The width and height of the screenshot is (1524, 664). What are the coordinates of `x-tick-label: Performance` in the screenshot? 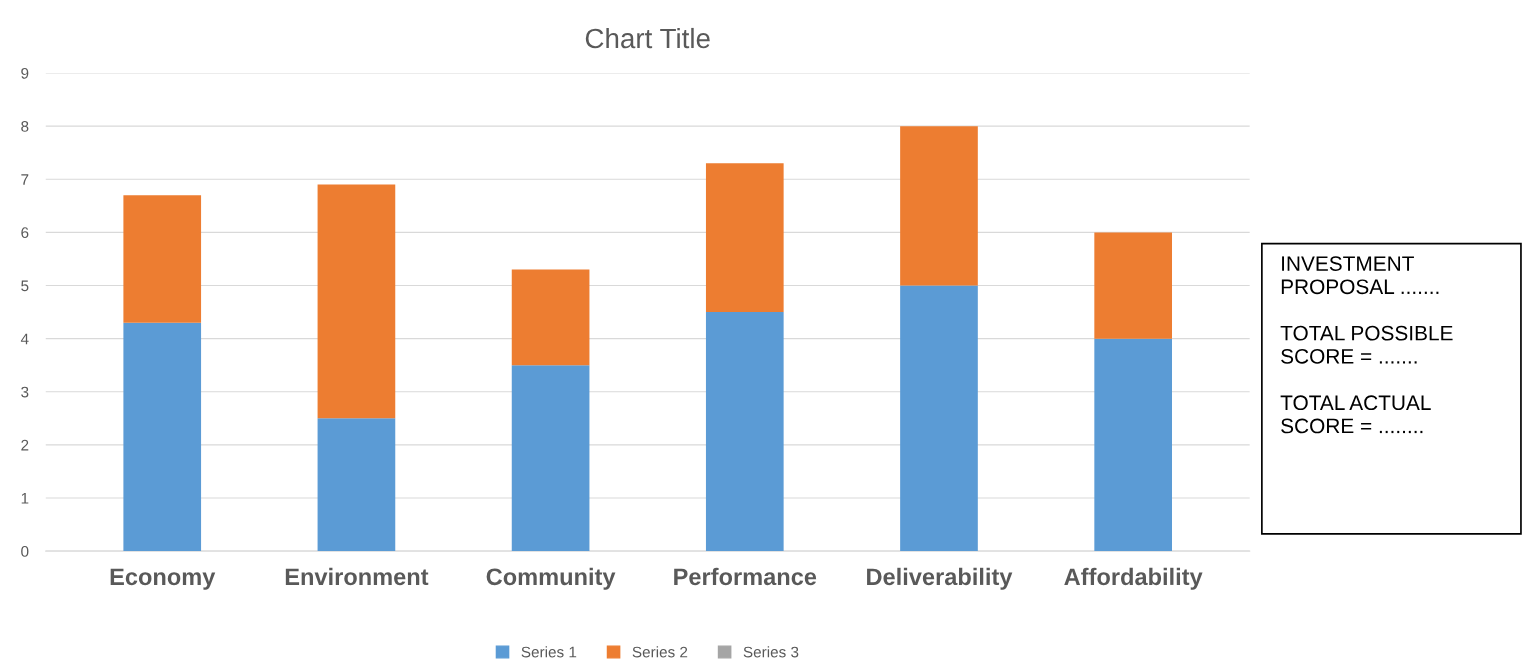 It's located at (745, 576).